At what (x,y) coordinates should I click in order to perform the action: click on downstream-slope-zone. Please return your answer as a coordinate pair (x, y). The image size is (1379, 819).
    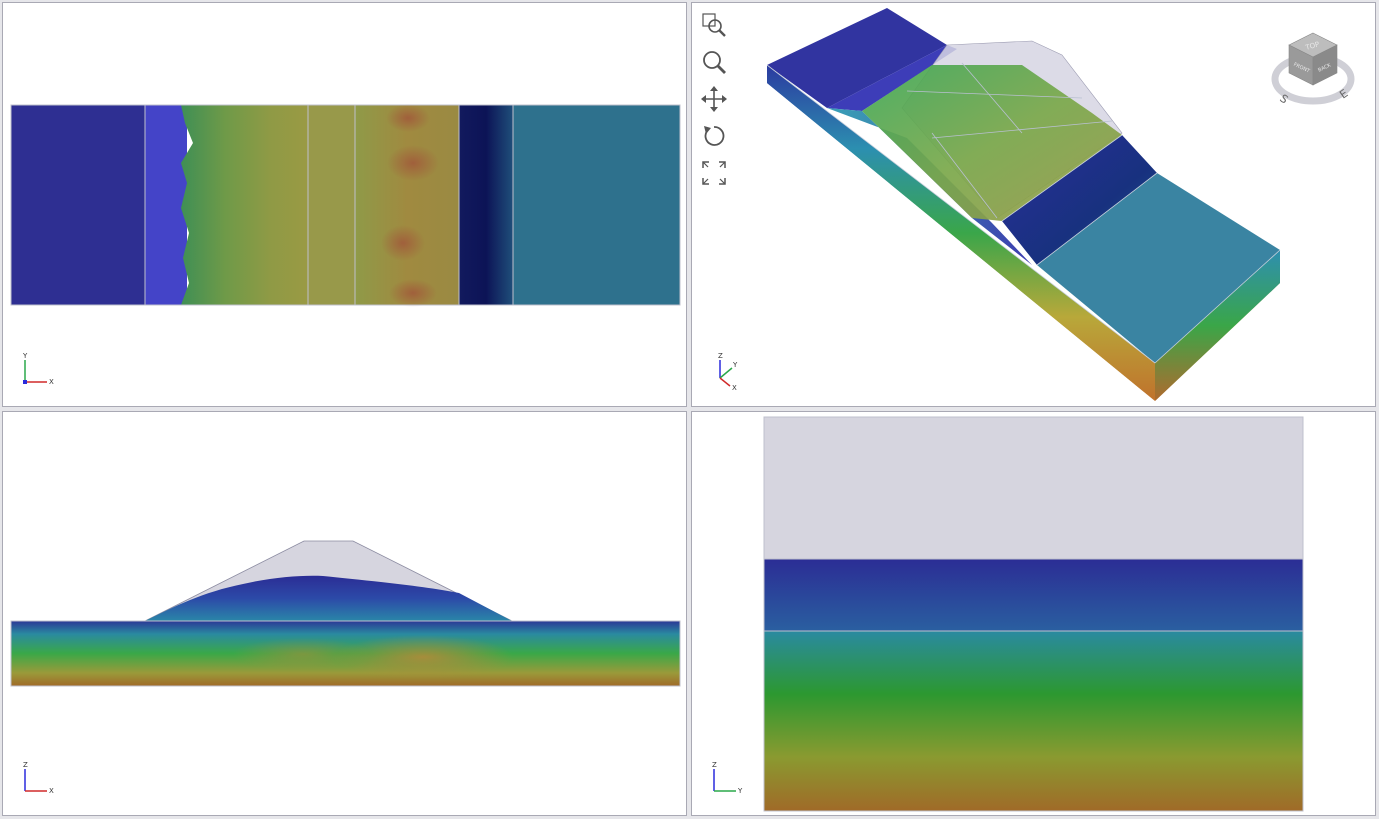
    Looking at the image, I should click on (486, 205).